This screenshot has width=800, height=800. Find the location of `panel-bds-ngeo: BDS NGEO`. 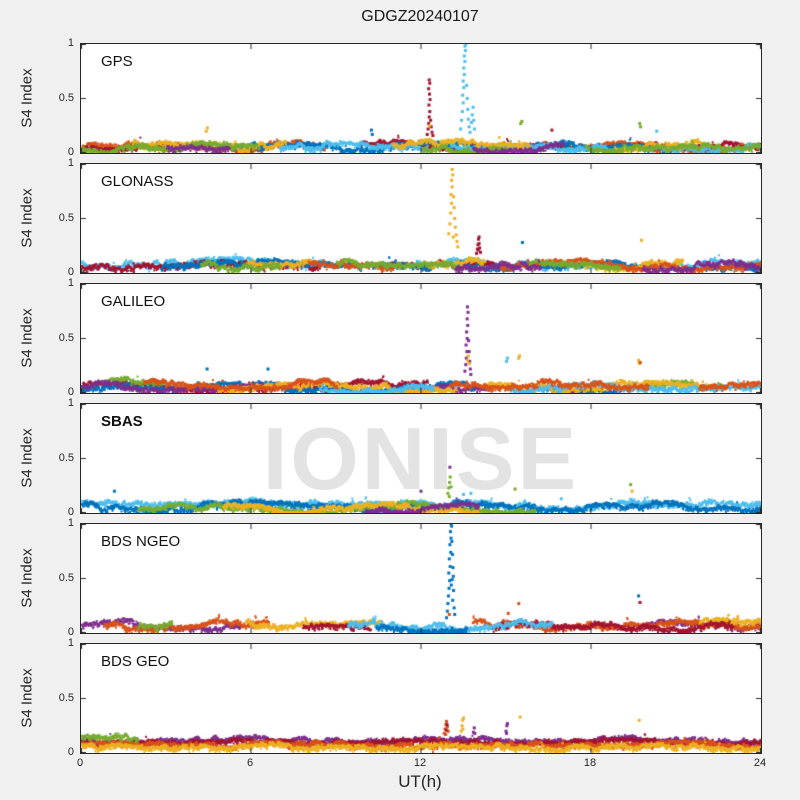

panel-bds-ngeo: BDS NGEO is located at coordinates (421, 578).